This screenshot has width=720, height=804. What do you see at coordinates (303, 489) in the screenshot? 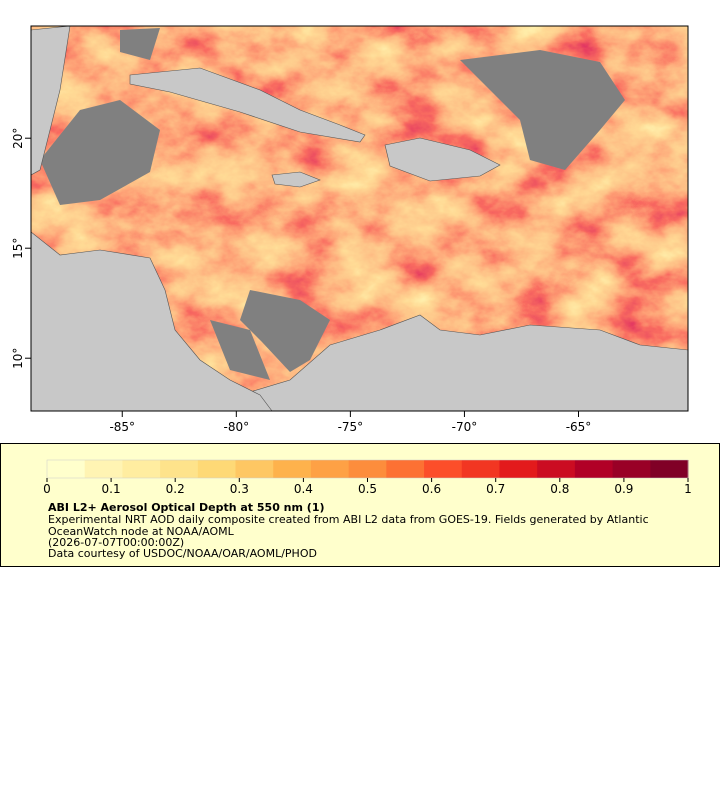
I see `colorbar-tick-label: 0.4` at bounding box center [303, 489].